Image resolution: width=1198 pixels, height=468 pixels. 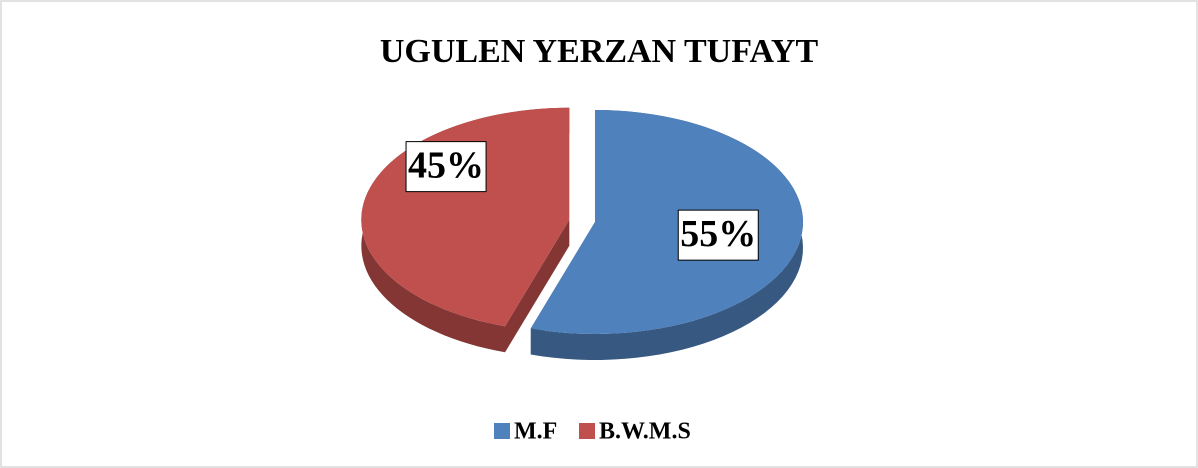 I want to click on legend-label: B.W.M.S, so click(x=645, y=432).